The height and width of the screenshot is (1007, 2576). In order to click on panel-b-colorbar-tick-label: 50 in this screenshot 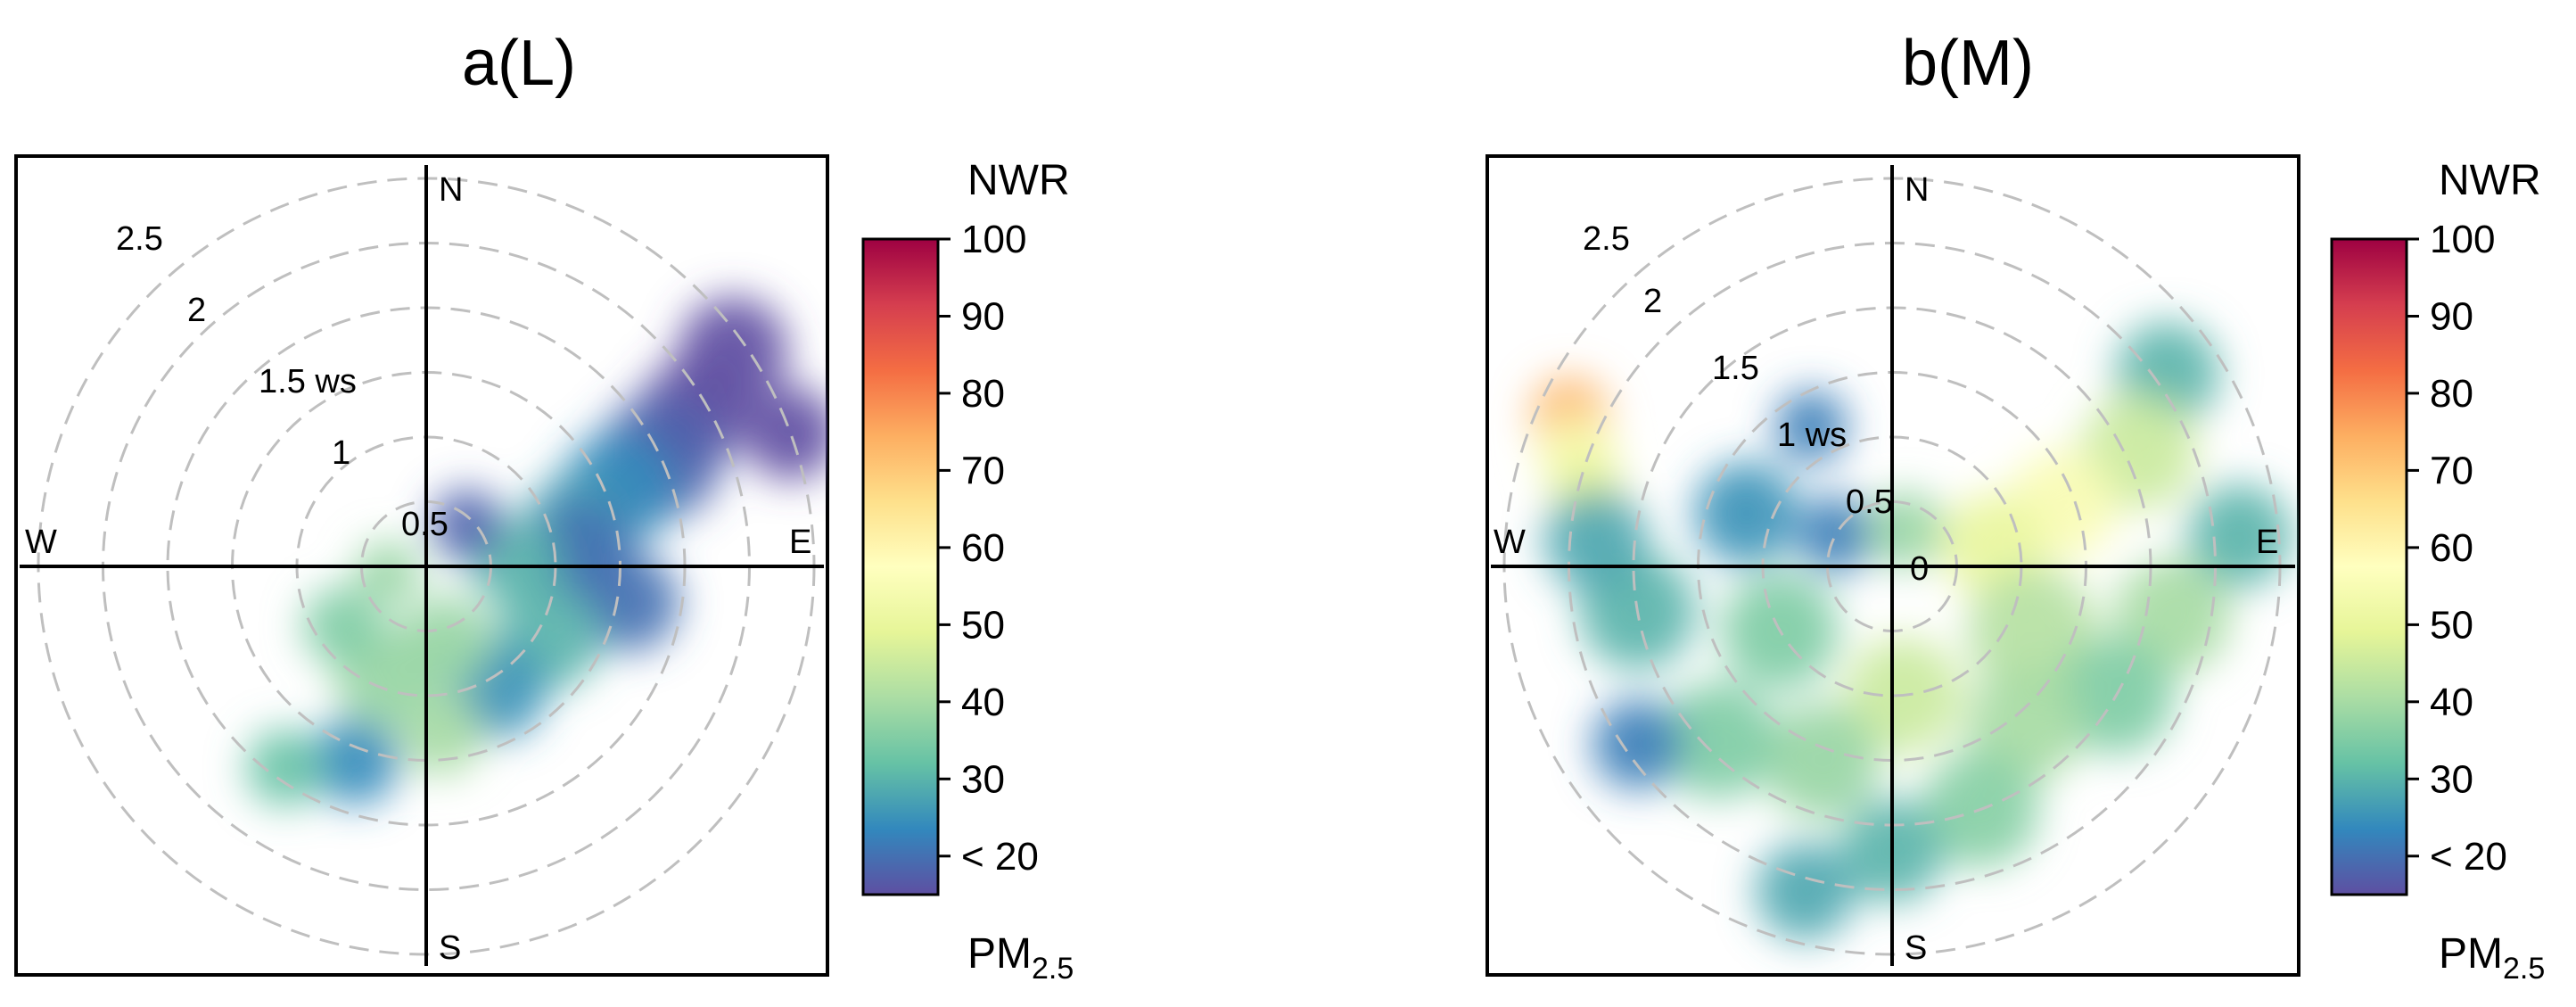, I will do `click(2451, 625)`.